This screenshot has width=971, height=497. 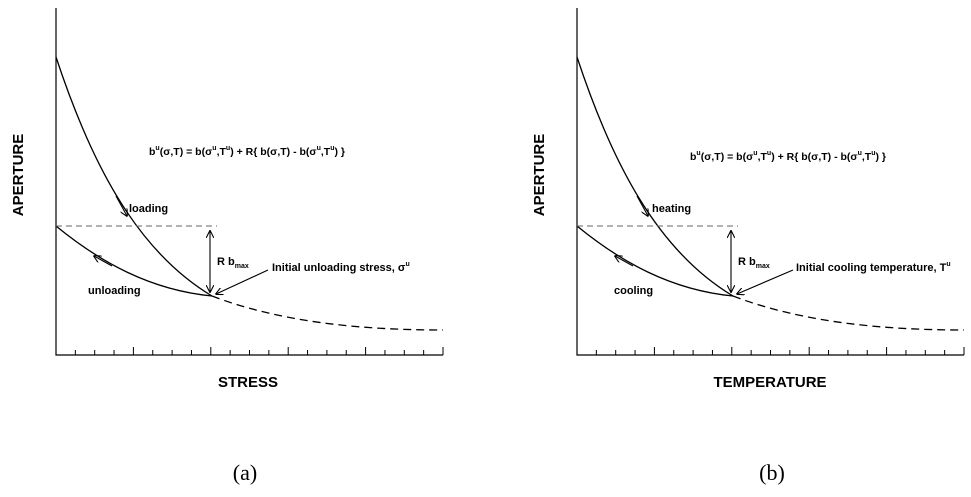 I want to click on panel-b-y-axis-title: APERTURE, so click(x=539, y=175).